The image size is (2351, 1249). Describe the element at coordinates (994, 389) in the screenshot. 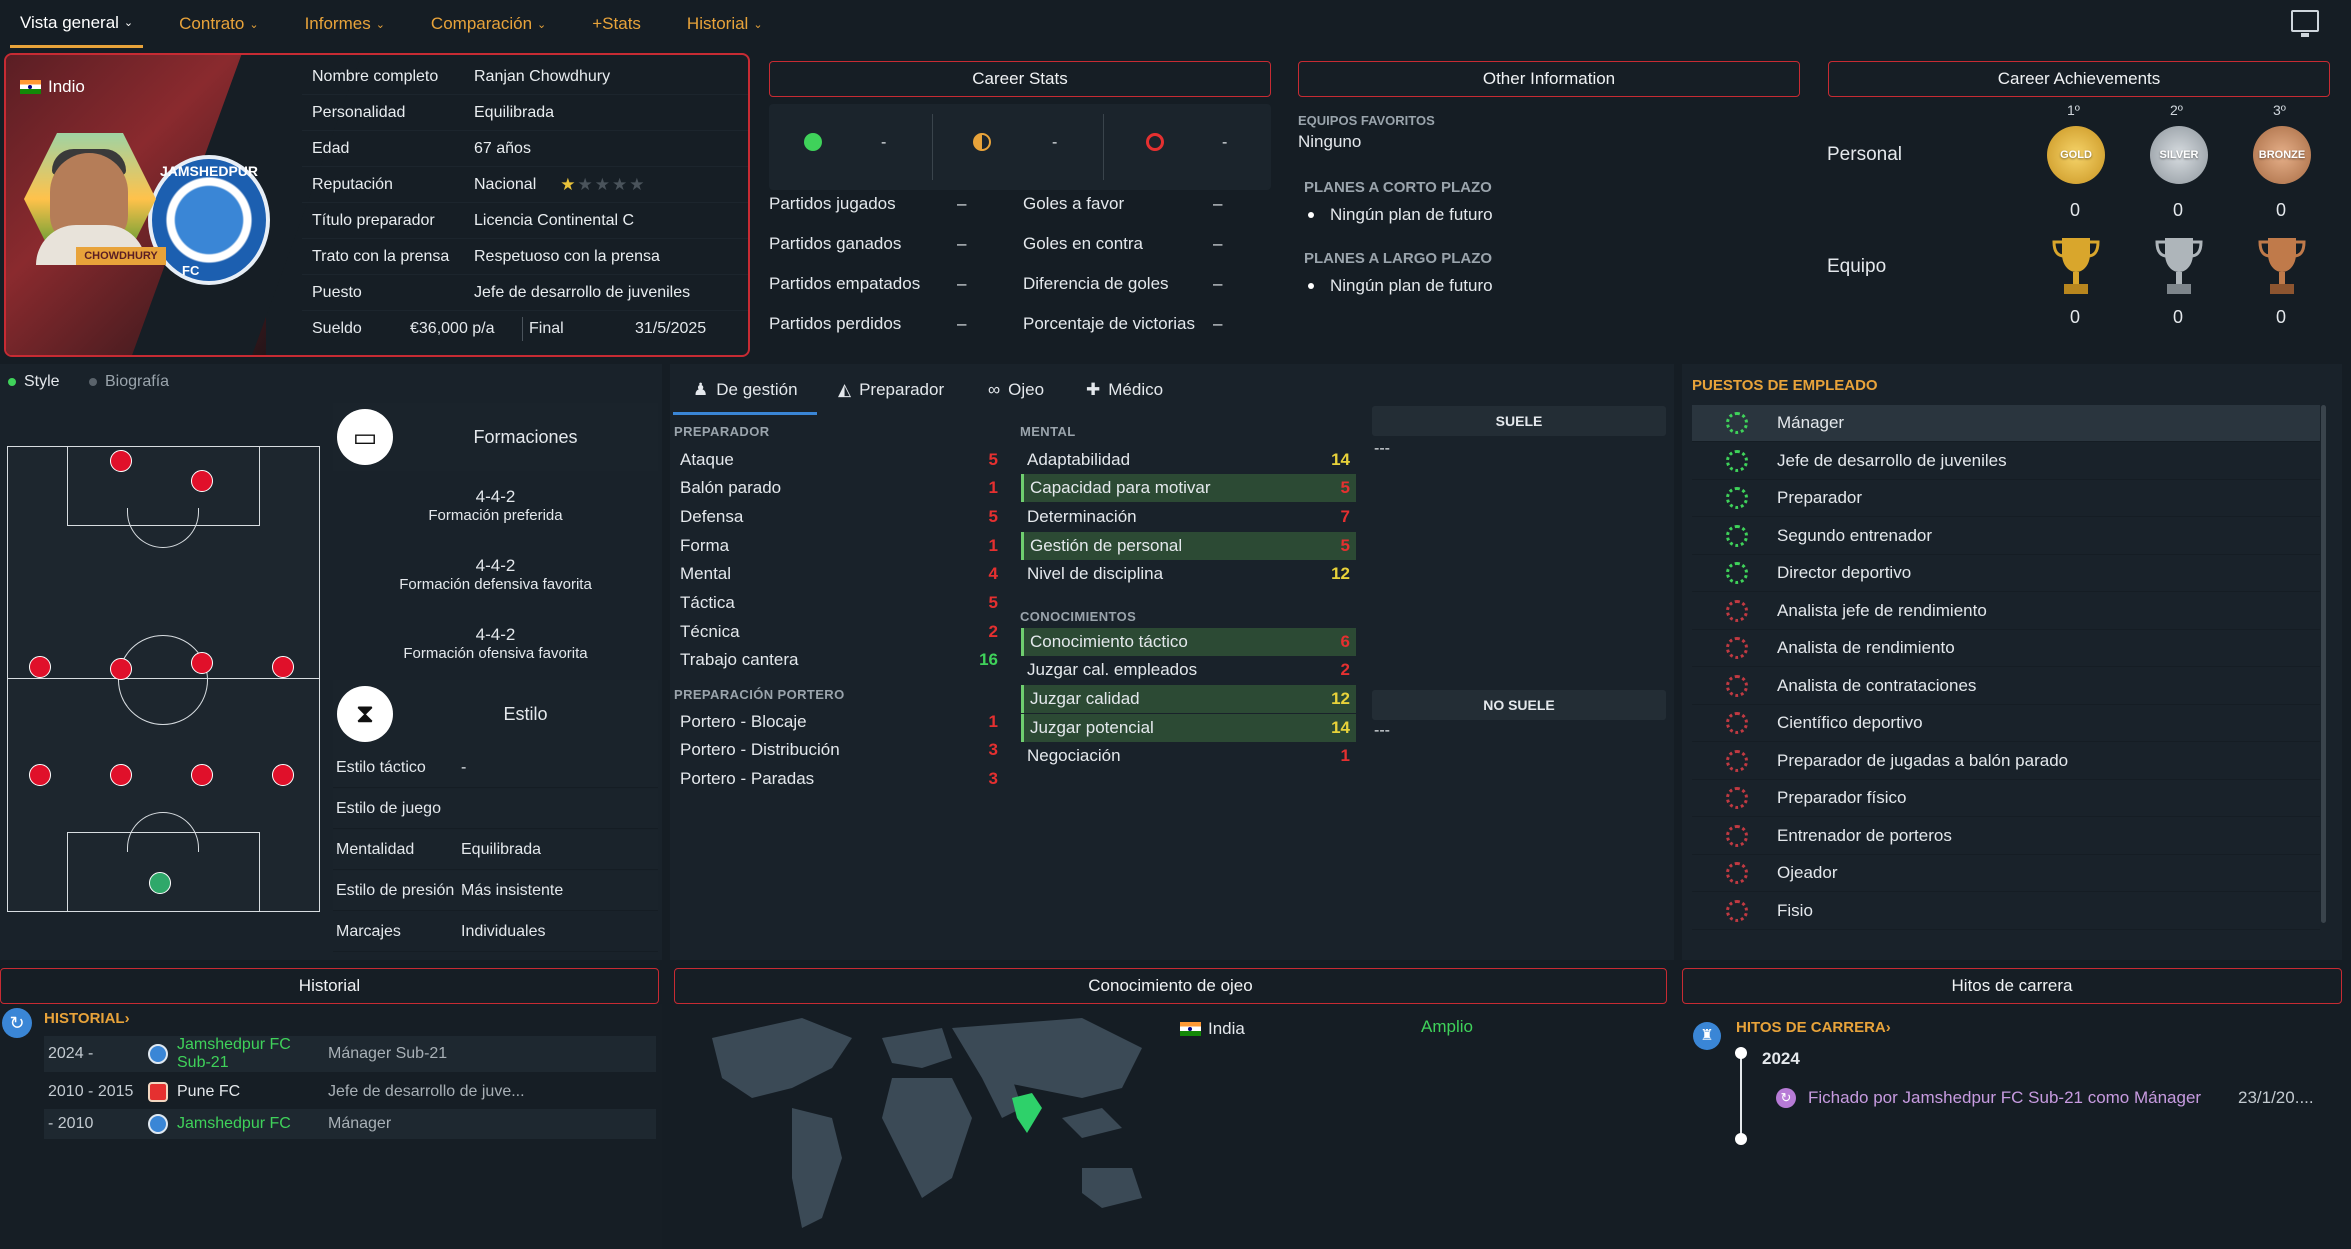

I see `binoculars-icon: ∞` at that location.